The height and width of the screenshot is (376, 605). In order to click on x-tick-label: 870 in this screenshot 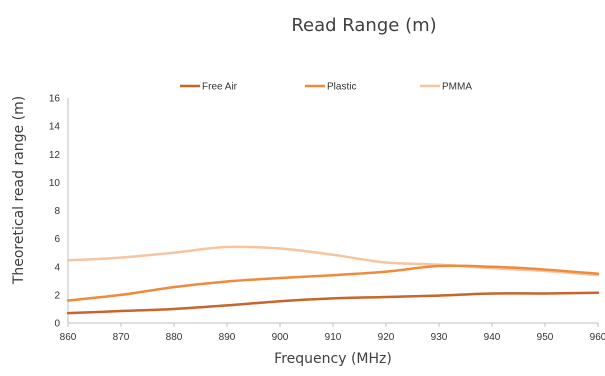, I will do `click(121, 337)`.